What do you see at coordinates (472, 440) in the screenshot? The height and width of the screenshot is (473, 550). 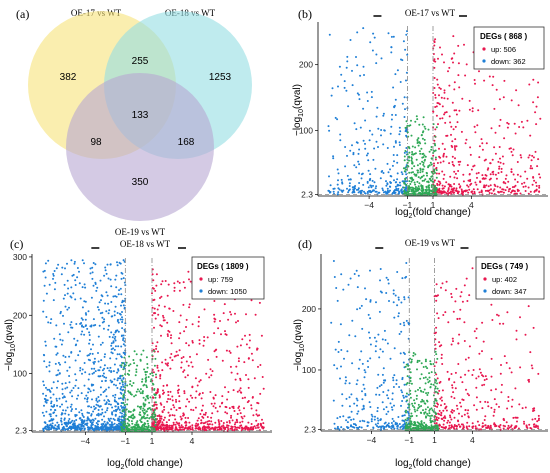 I see `plot-d-x-tick-label: 4` at bounding box center [472, 440].